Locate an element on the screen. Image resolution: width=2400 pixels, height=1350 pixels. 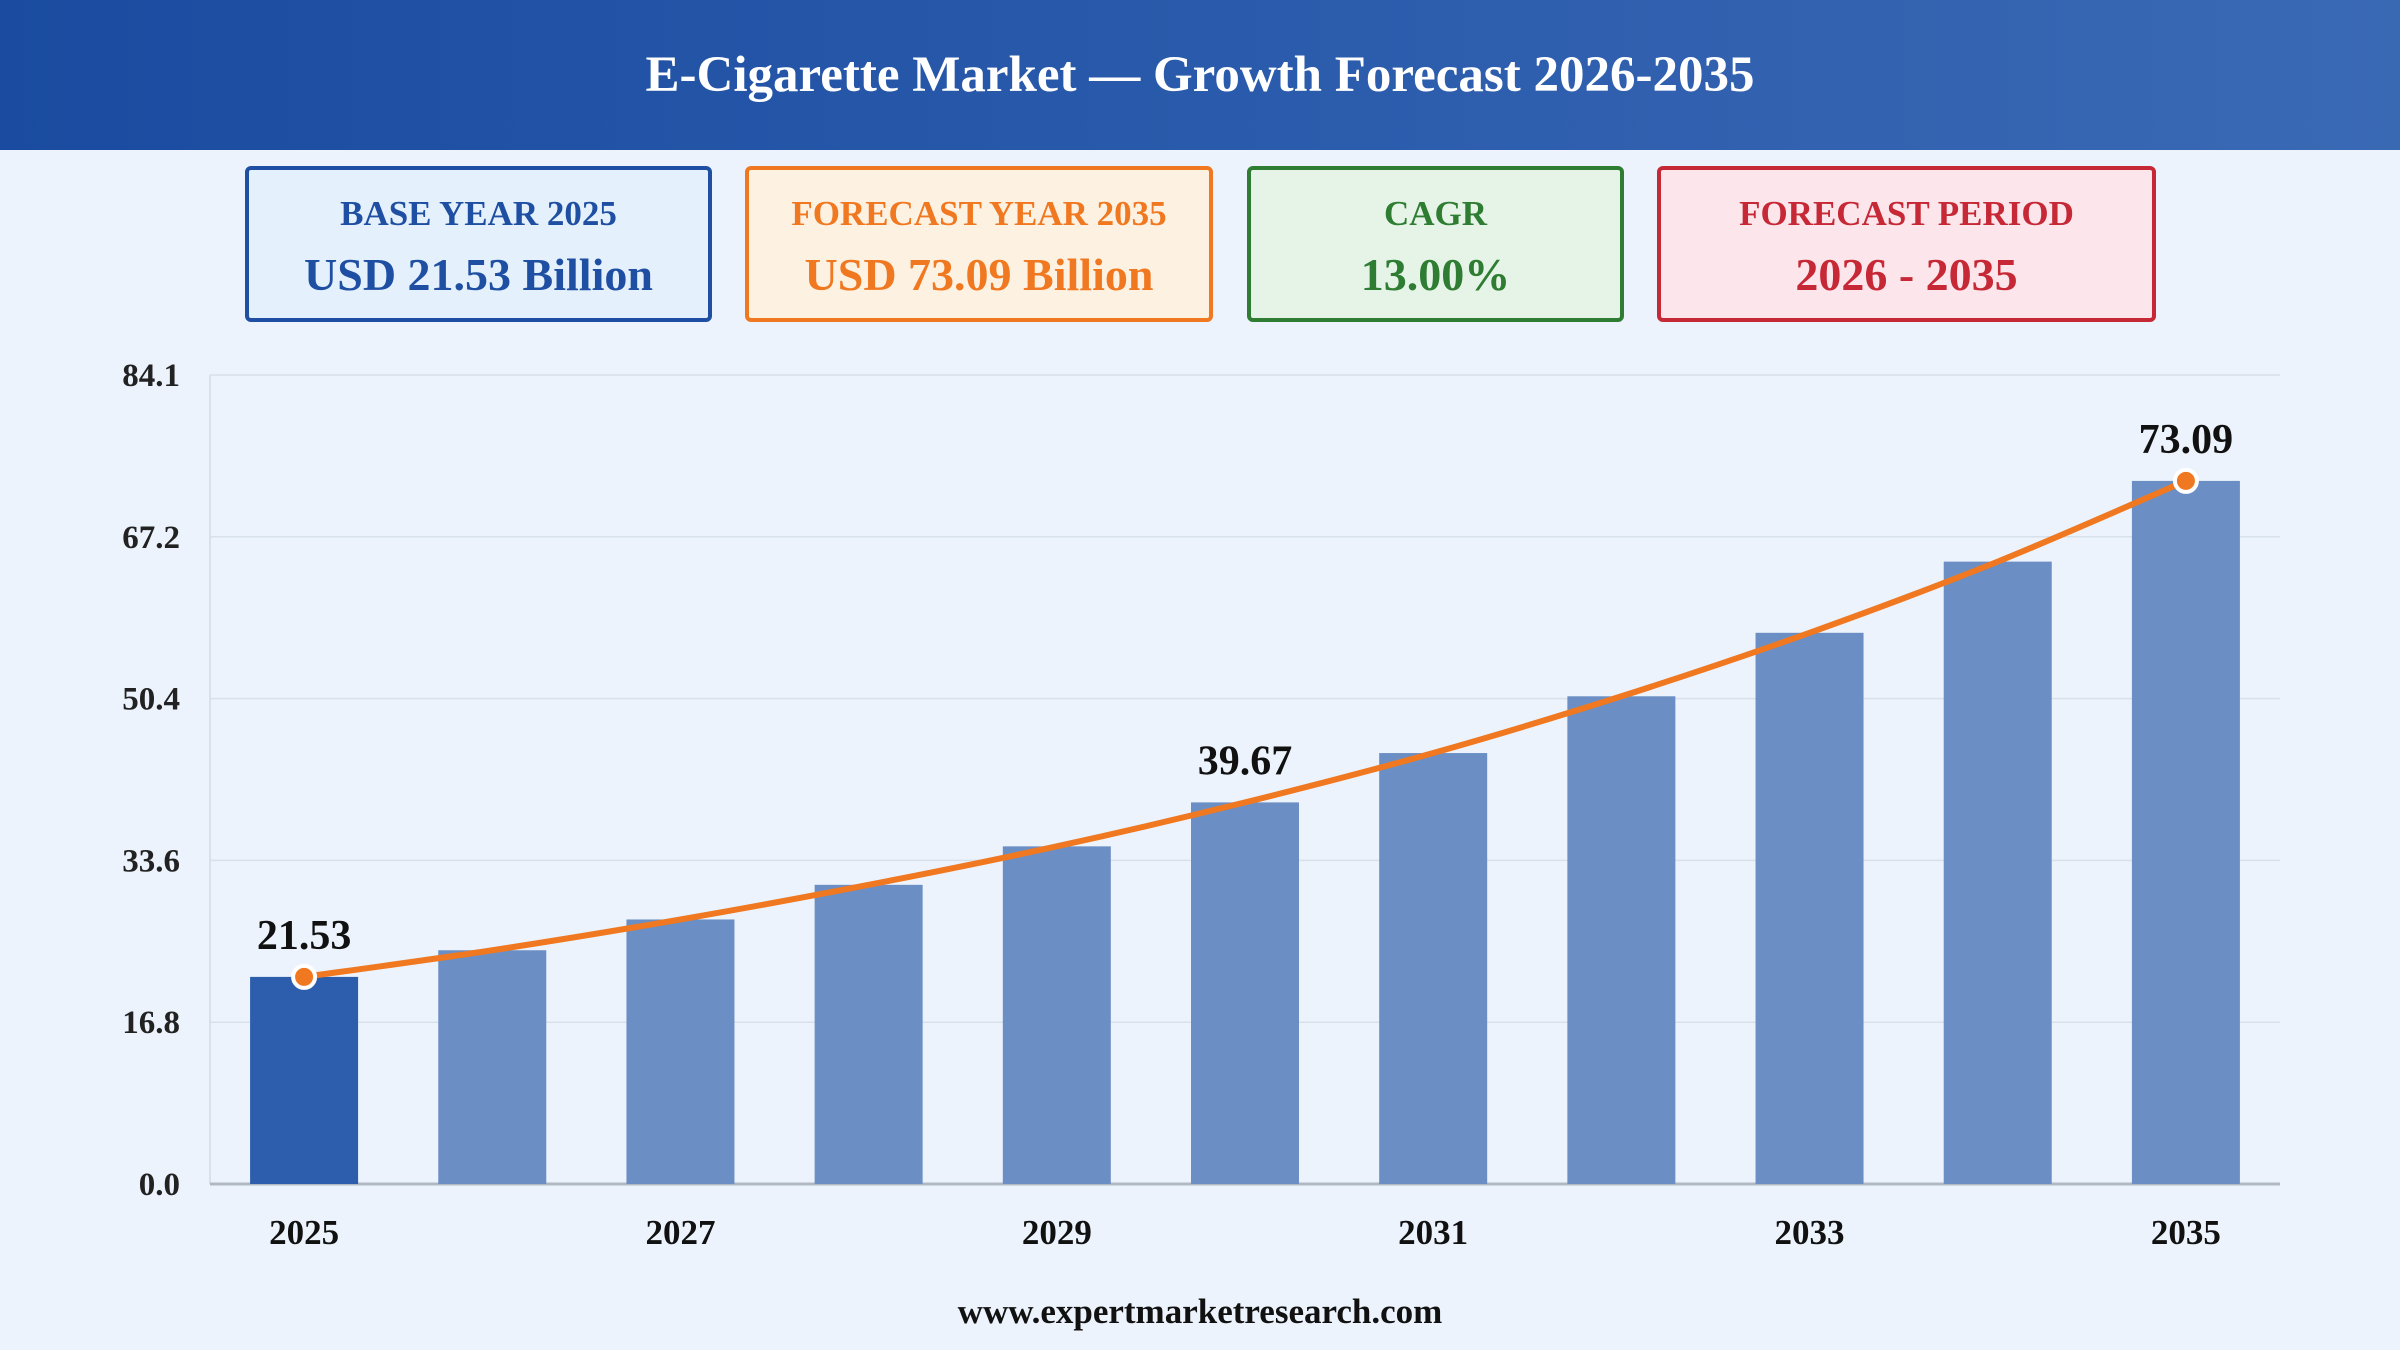
data-label: 39.67 is located at coordinates (1245, 761).